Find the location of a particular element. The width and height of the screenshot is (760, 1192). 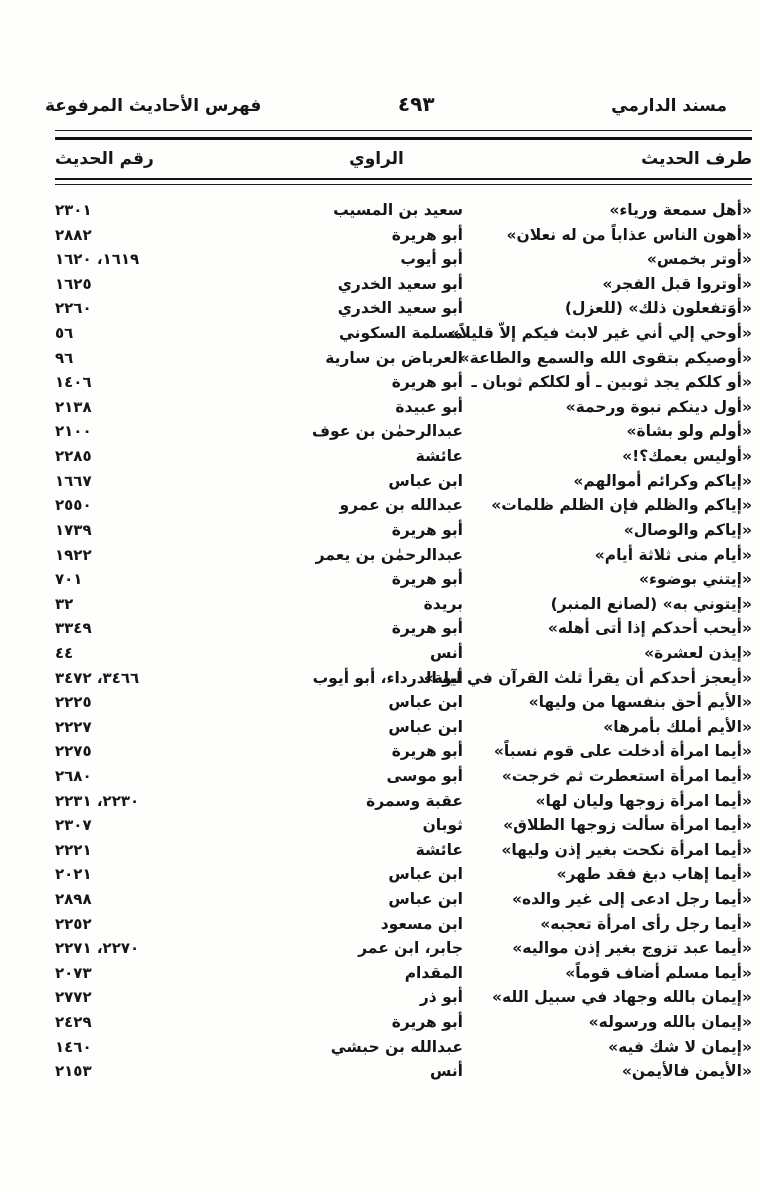

hadith-text: «أيما مسلم أضاف قوماً» is located at coordinates (658, 972).